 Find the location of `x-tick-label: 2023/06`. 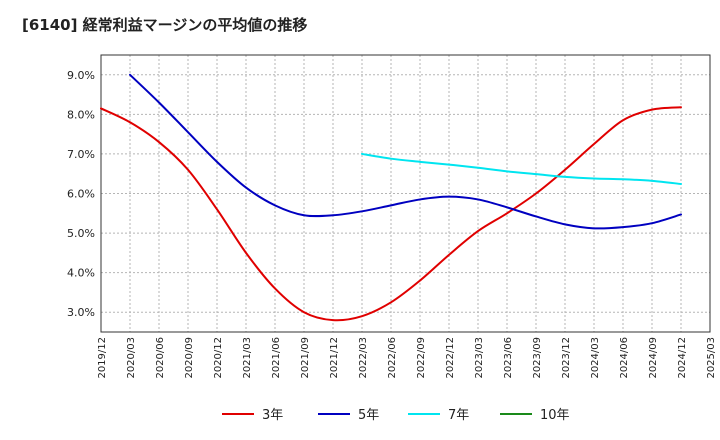

x-tick-label: 2023/06 is located at coordinates (508, 358).